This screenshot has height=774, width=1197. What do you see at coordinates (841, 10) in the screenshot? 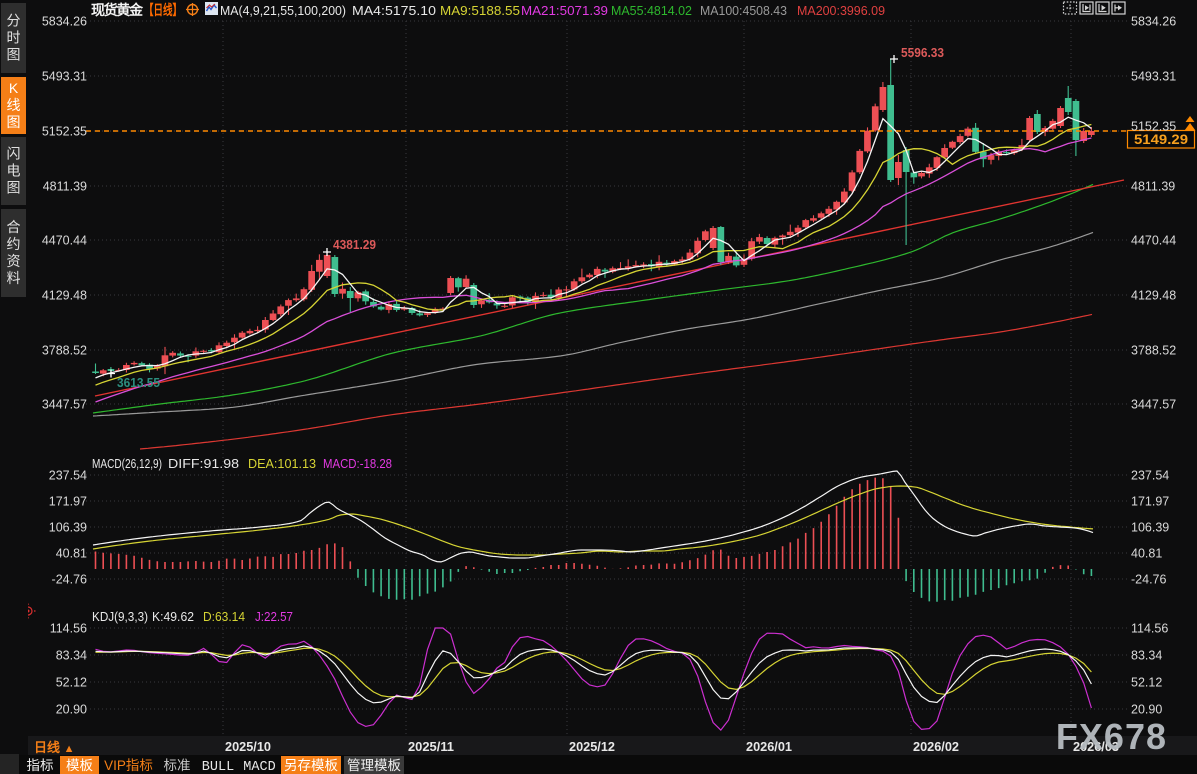
I see `svg-text: MA200:3996.09` at bounding box center [841, 10].